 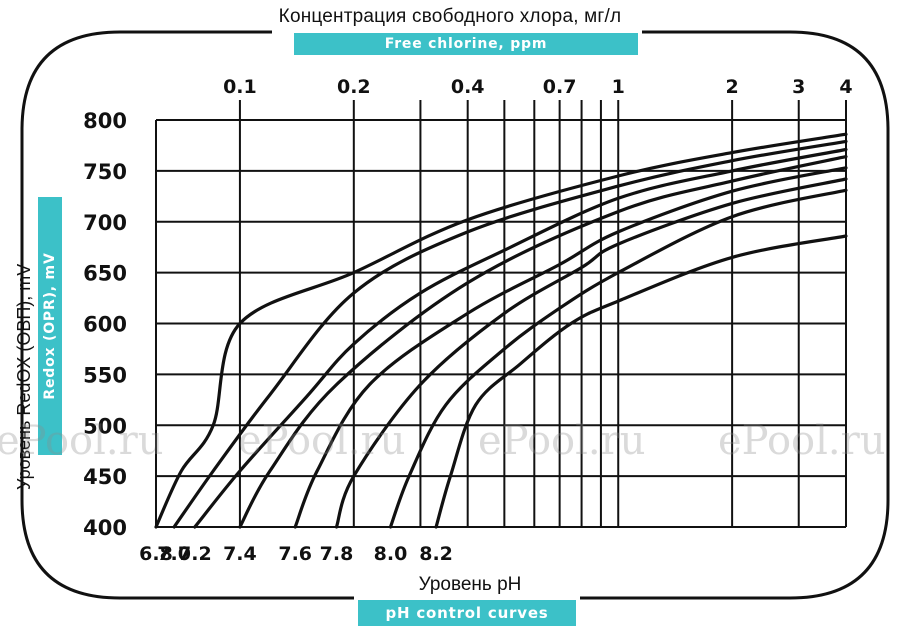 What do you see at coordinates (322, 441) in the screenshot?
I see `watermark-2: ePool.ru` at bounding box center [322, 441].